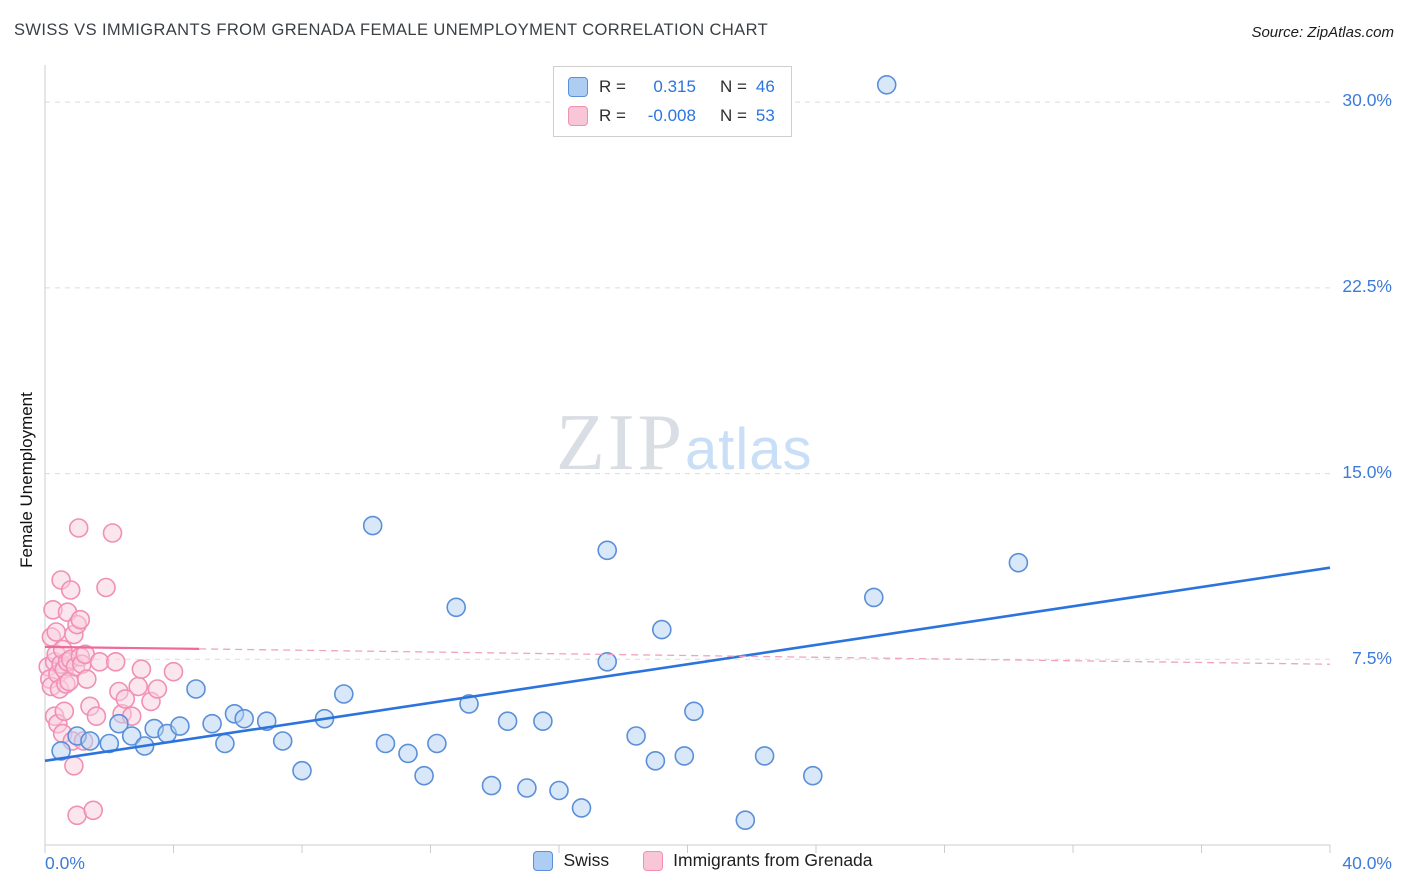 This screenshot has height=892, width=1406. I want to click on correlation-stats-box: R = 0.315 N = 46 R = -0.008 N = 53, so click(672, 101).